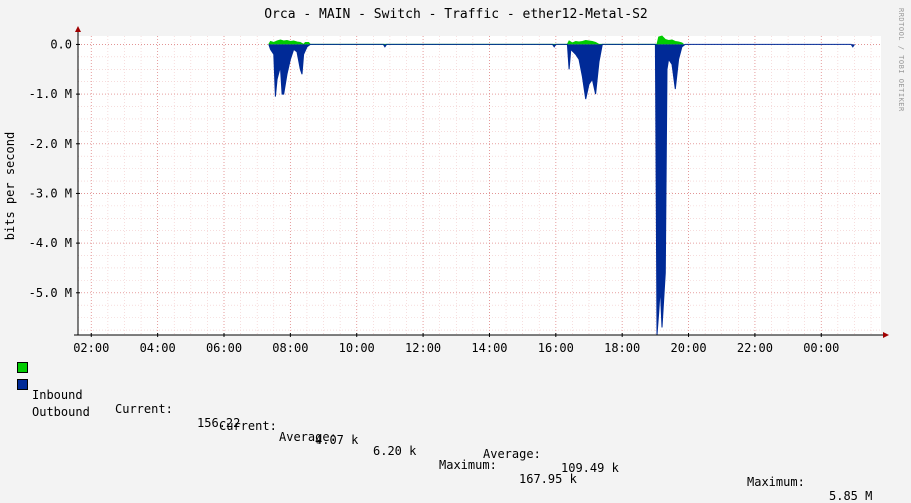 The width and height of the screenshot is (911, 503). What do you see at coordinates (50, 168) in the screenshot?
I see `y-tick-labels: 0.0 -1.0 M -2.0 M -3.0 M -4.0 M -5.0 M` at bounding box center [50, 168].